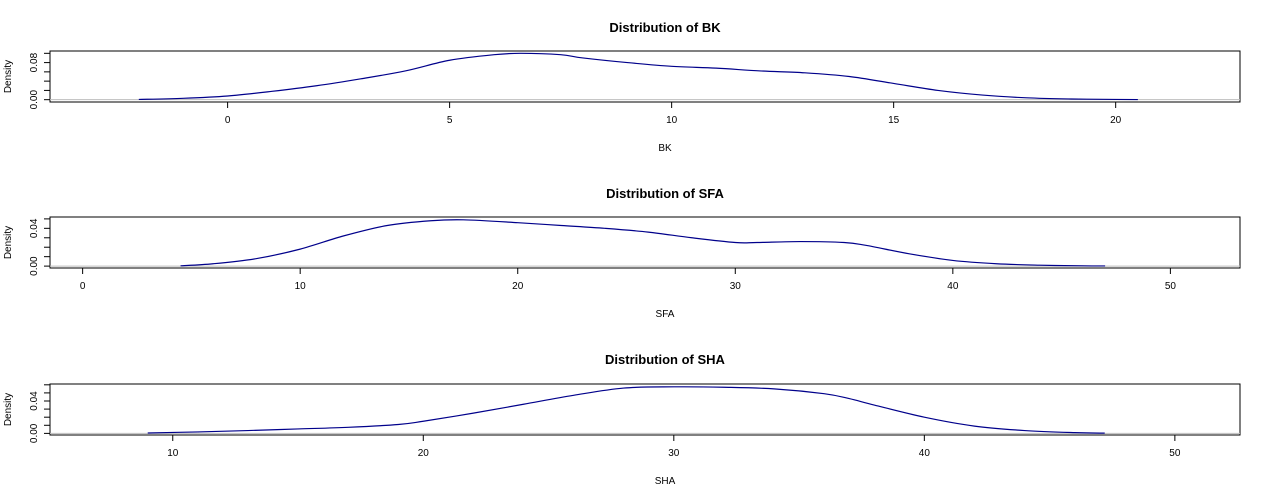  What do you see at coordinates (665, 359) in the screenshot?
I see `chart-title: Distribution of SHA` at bounding box center [665, 359].